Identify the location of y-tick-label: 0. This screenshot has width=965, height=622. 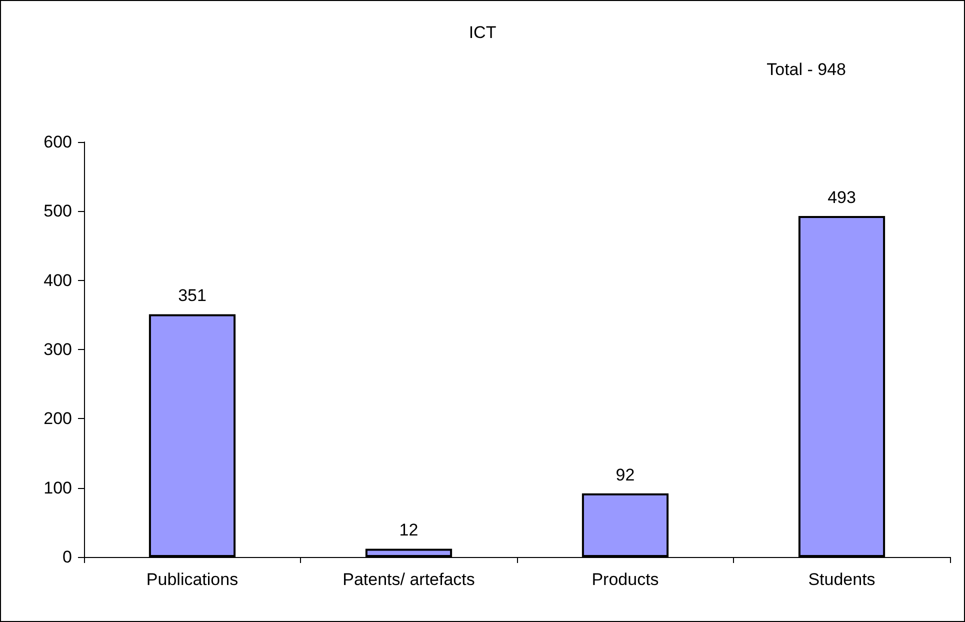
(67, 557).